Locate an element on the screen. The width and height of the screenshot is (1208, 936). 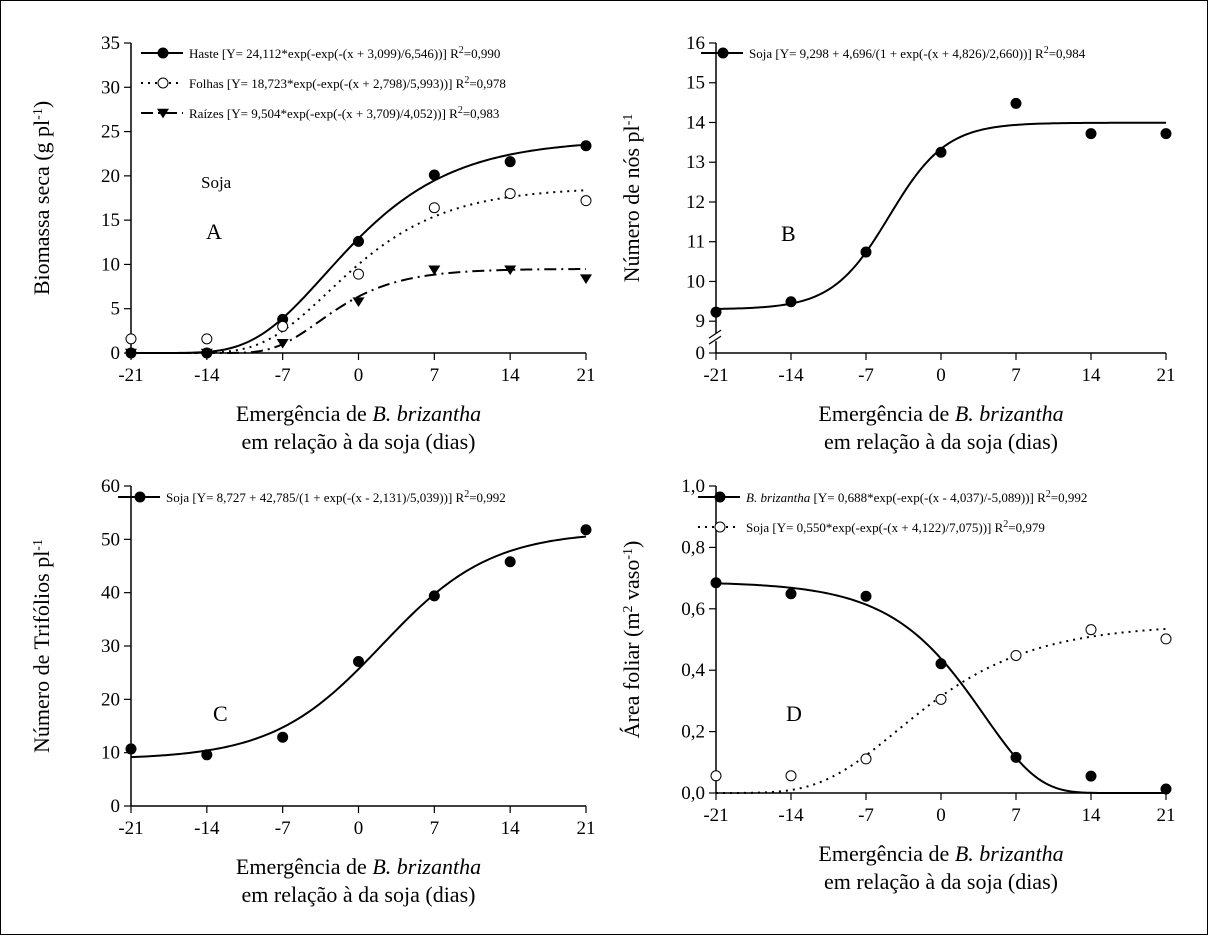
y-tick-label: 35 is located at coordinates (110, 43).